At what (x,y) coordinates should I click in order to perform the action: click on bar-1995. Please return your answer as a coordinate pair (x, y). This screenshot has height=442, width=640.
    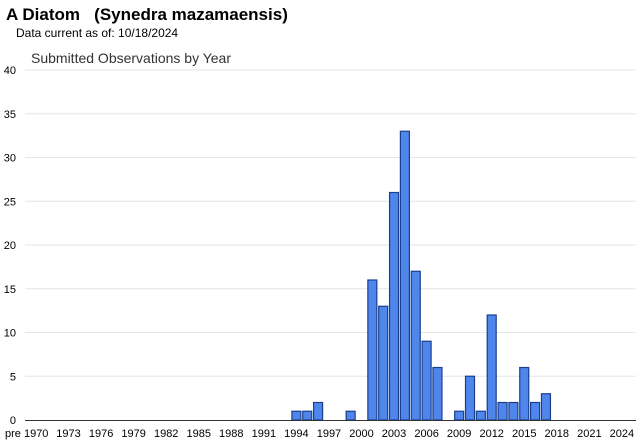
    Looking at the image, I should click on (307, 415).